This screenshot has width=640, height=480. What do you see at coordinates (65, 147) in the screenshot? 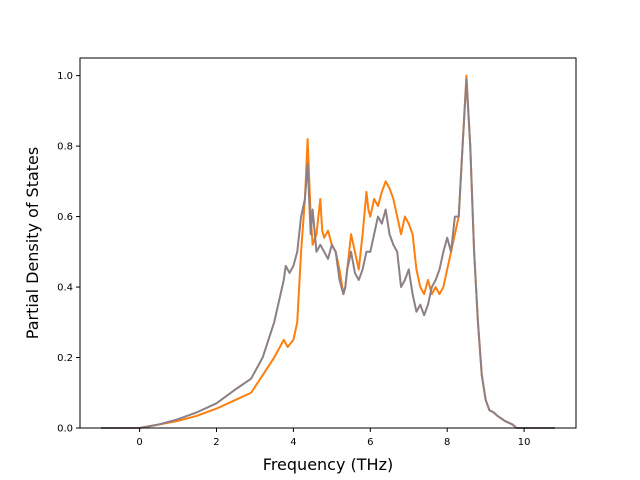
I see `y-tick-label: 0.8` at bounding box center [65, 147].